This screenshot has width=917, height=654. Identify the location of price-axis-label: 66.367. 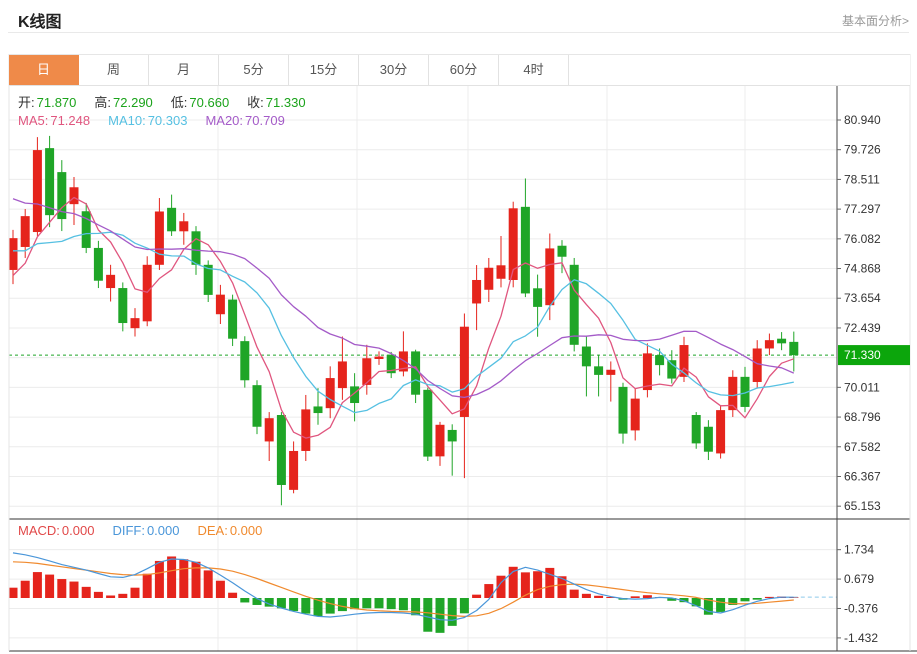
(862, 476).